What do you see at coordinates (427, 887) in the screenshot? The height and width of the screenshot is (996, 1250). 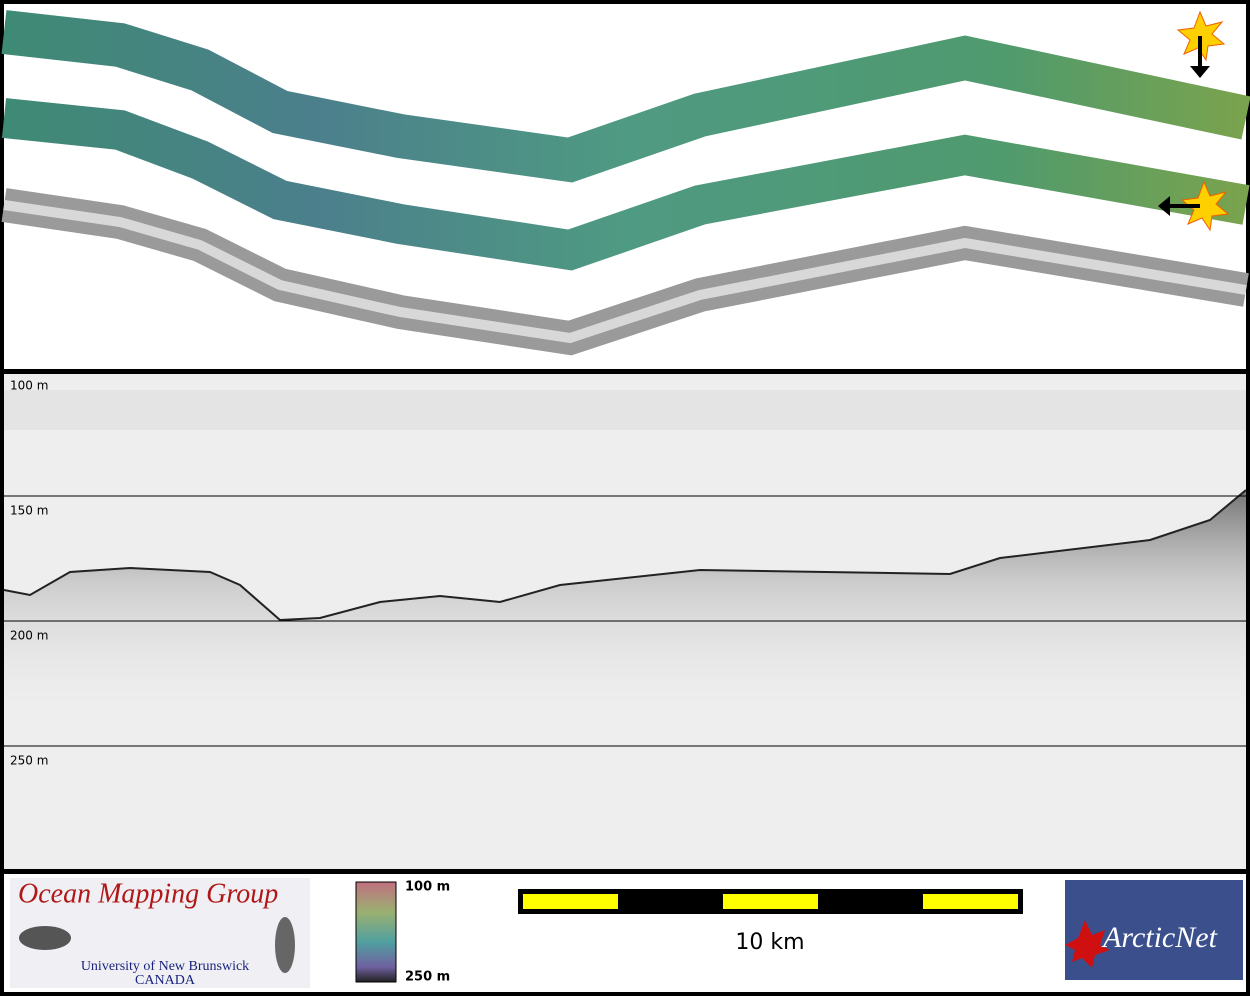 I see `colorbar-label: 100 m` at bounding box center [427, 887].